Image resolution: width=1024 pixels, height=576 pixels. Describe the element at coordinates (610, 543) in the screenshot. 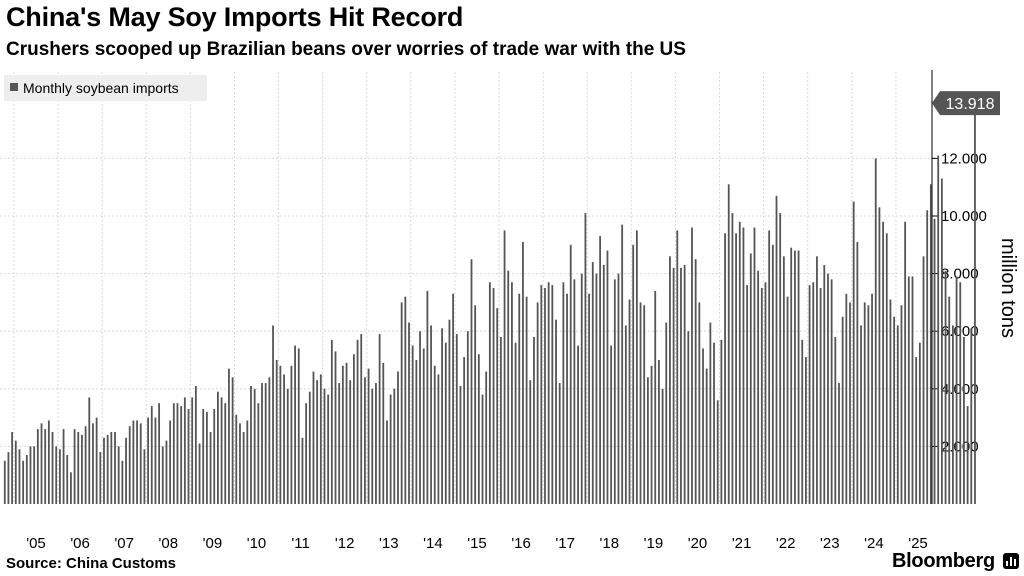

I see `x-tick-label: '18` at that location.